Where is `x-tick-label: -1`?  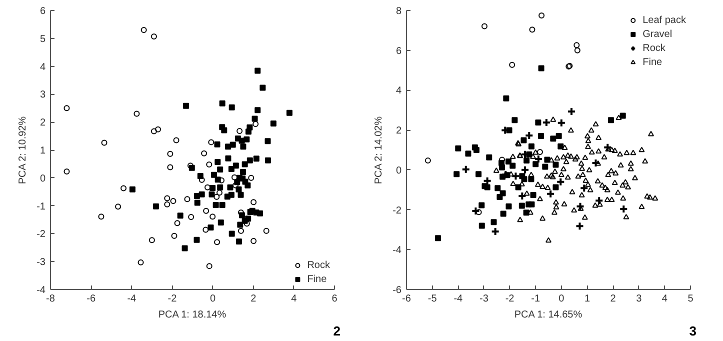
x-tick-label: -1 is located at coordinates (535, 299).